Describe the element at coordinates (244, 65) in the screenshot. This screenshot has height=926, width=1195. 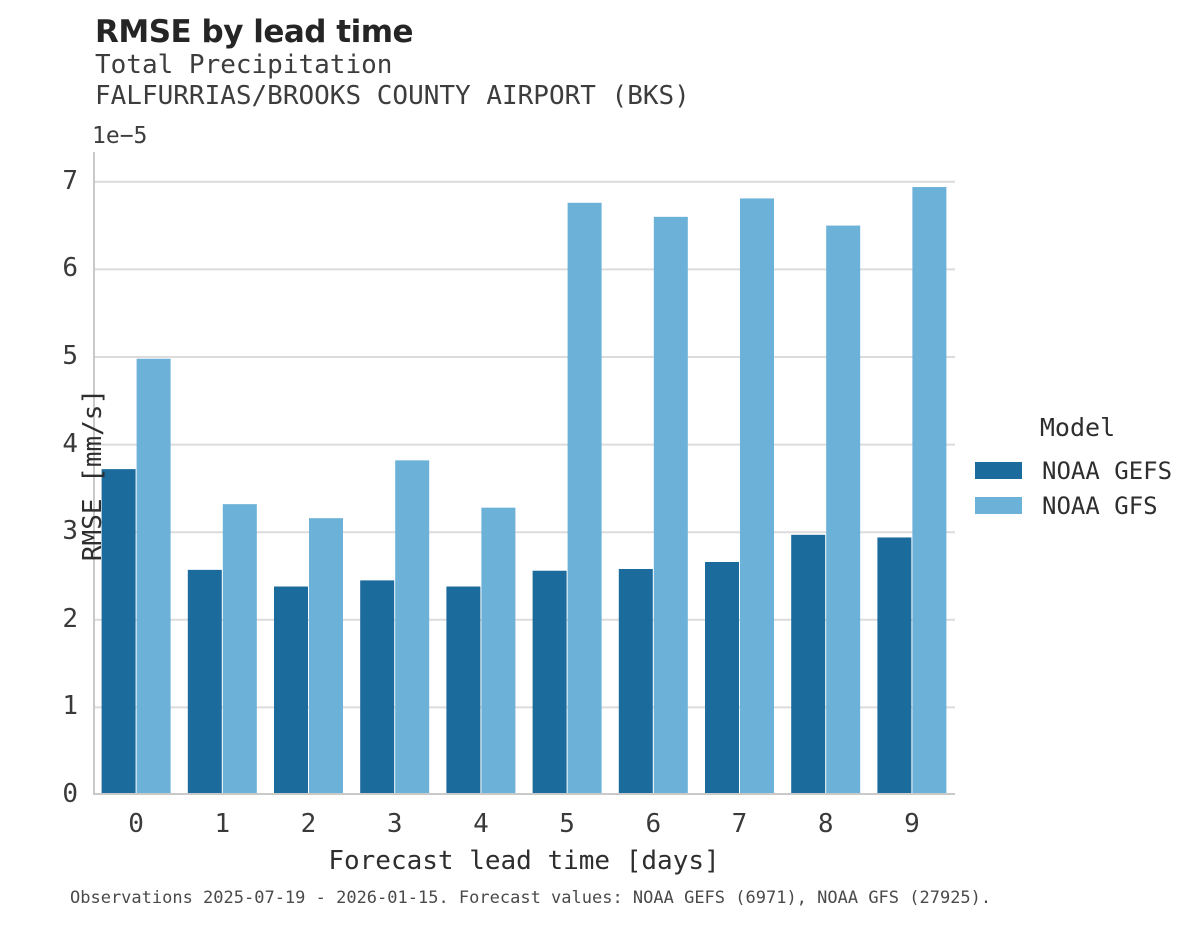
I see `chart-subtitle-variable: Total Precipitation` at that location.